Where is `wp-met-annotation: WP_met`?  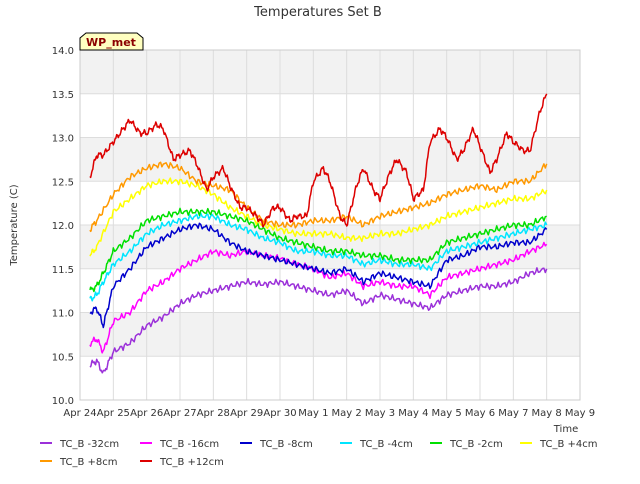
wp-met-annotation: WP_met is located at coordinates (111, 41).